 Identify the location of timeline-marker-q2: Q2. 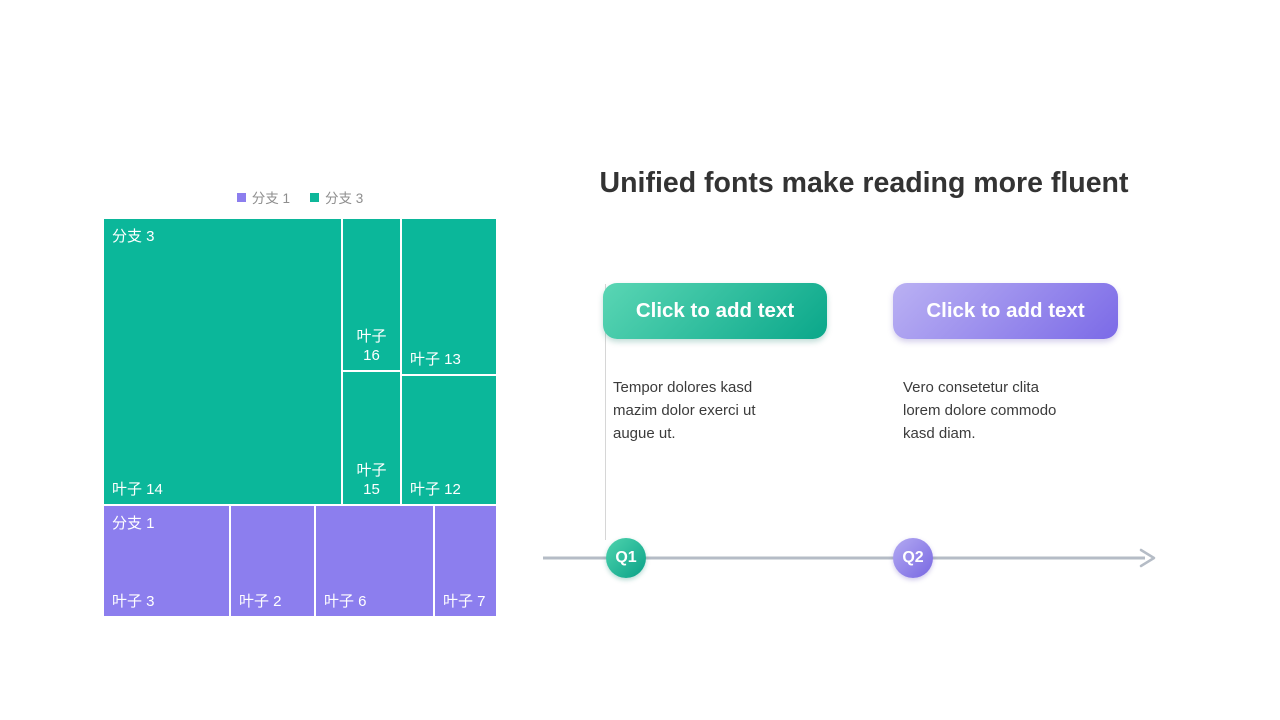
(913, 558).